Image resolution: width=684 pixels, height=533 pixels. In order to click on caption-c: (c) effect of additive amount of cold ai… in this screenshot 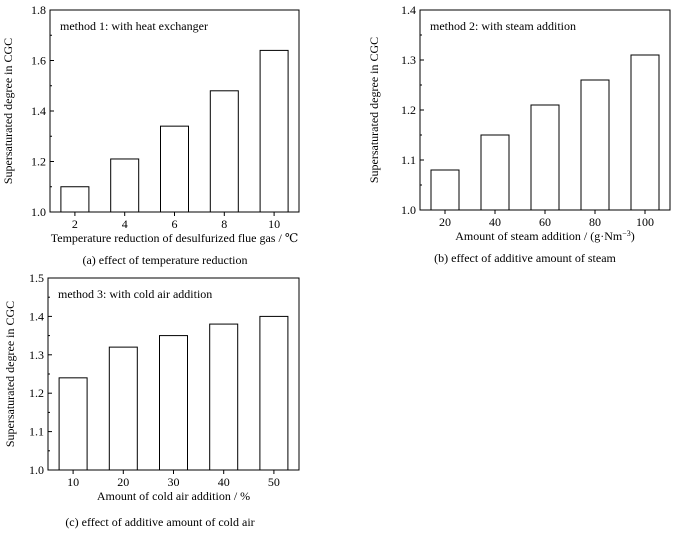, I will do `click(160, 522)`.